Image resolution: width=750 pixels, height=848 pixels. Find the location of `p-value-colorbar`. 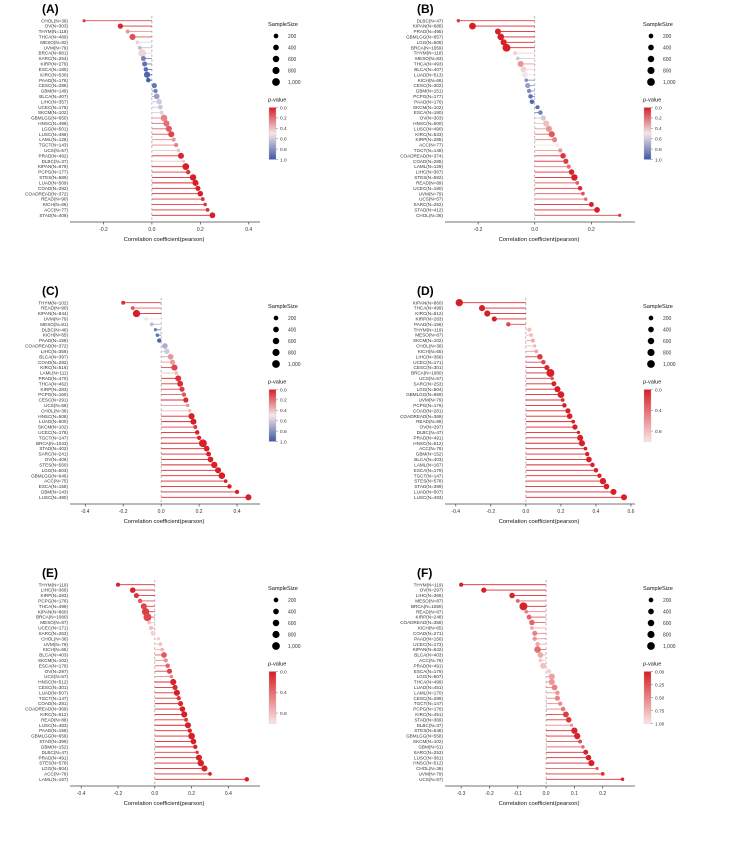

p-value-colorbar is located at coordinates (647, 133).